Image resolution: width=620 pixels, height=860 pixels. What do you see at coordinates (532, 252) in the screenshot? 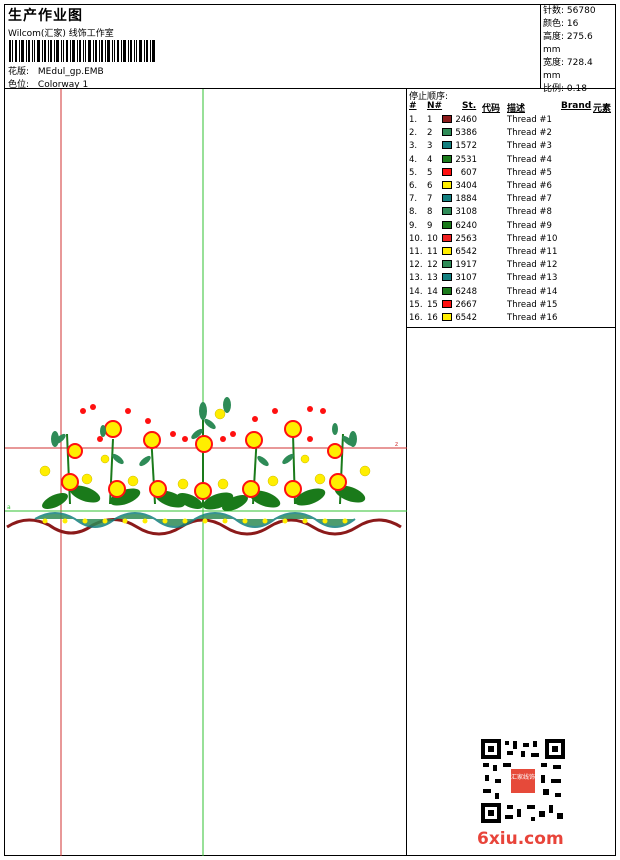
I see `row-desc: Thread #11` at bounding box center [532, 252].